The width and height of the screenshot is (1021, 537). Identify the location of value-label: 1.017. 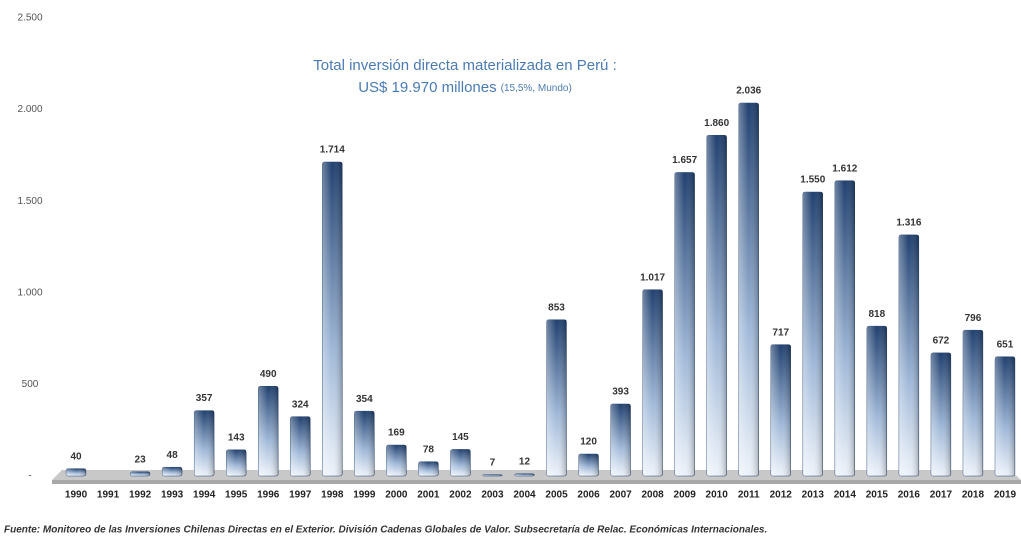
(652, 277).